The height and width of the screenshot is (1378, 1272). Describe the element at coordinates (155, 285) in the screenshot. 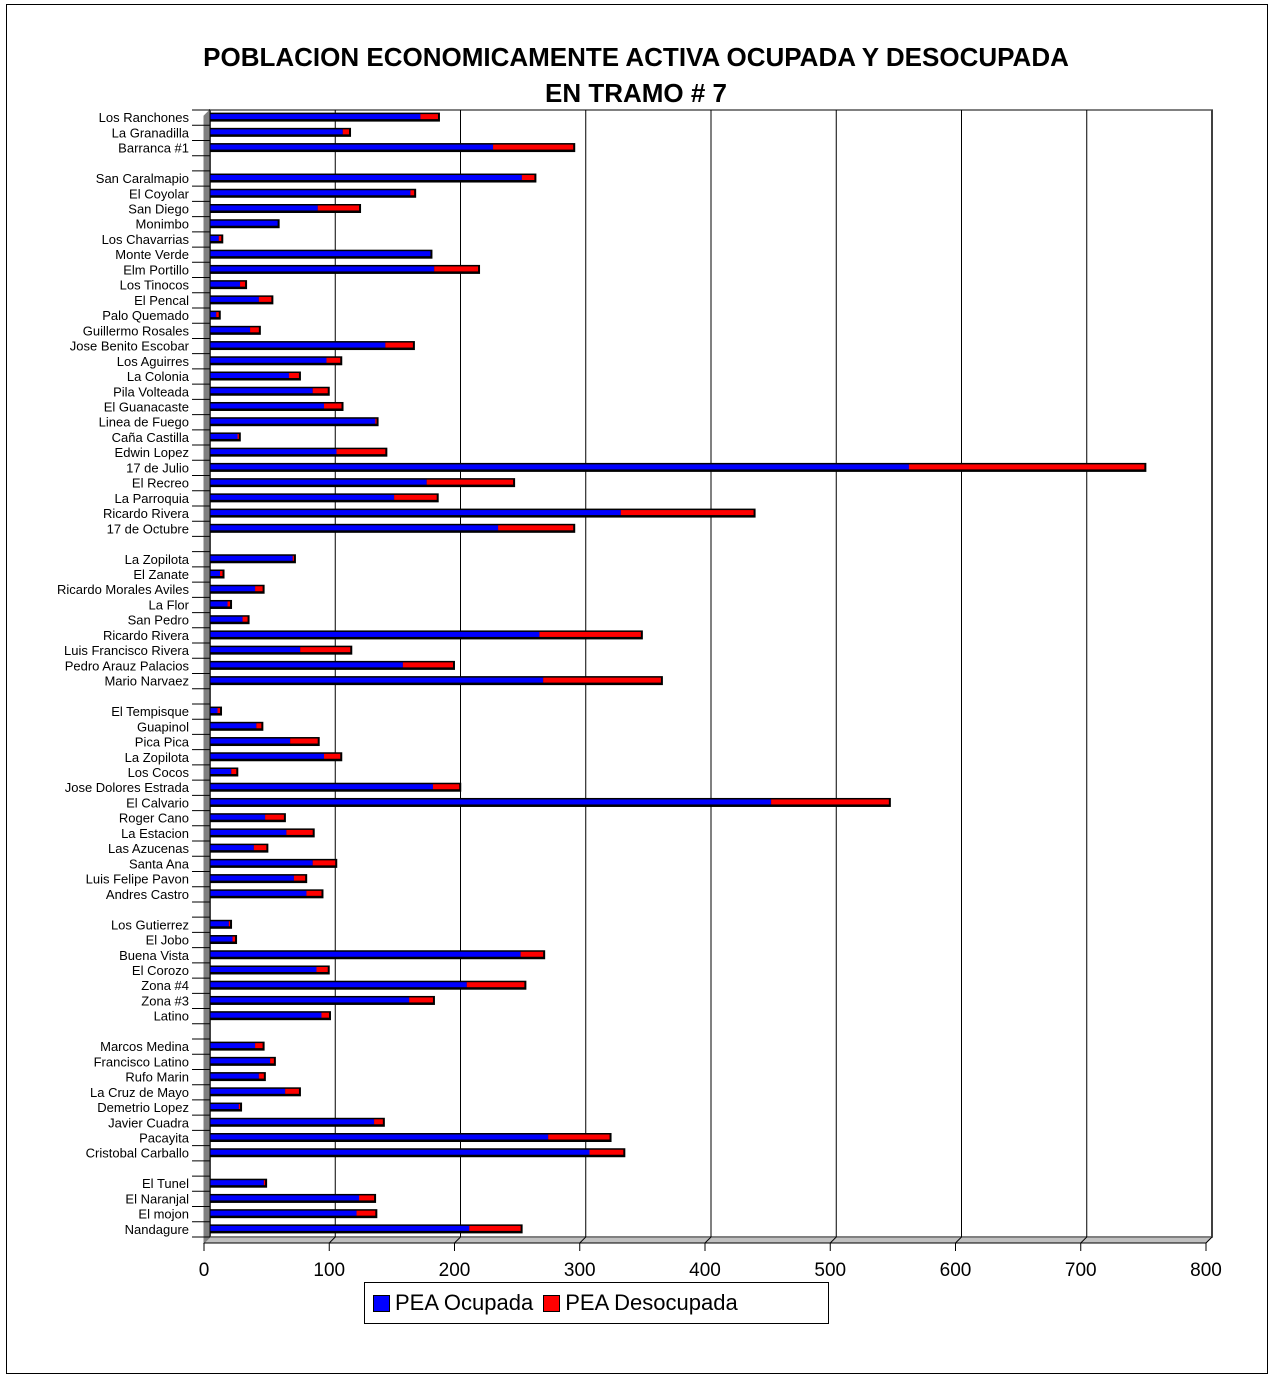

I see `category-label: Los Tinocos` at that location.